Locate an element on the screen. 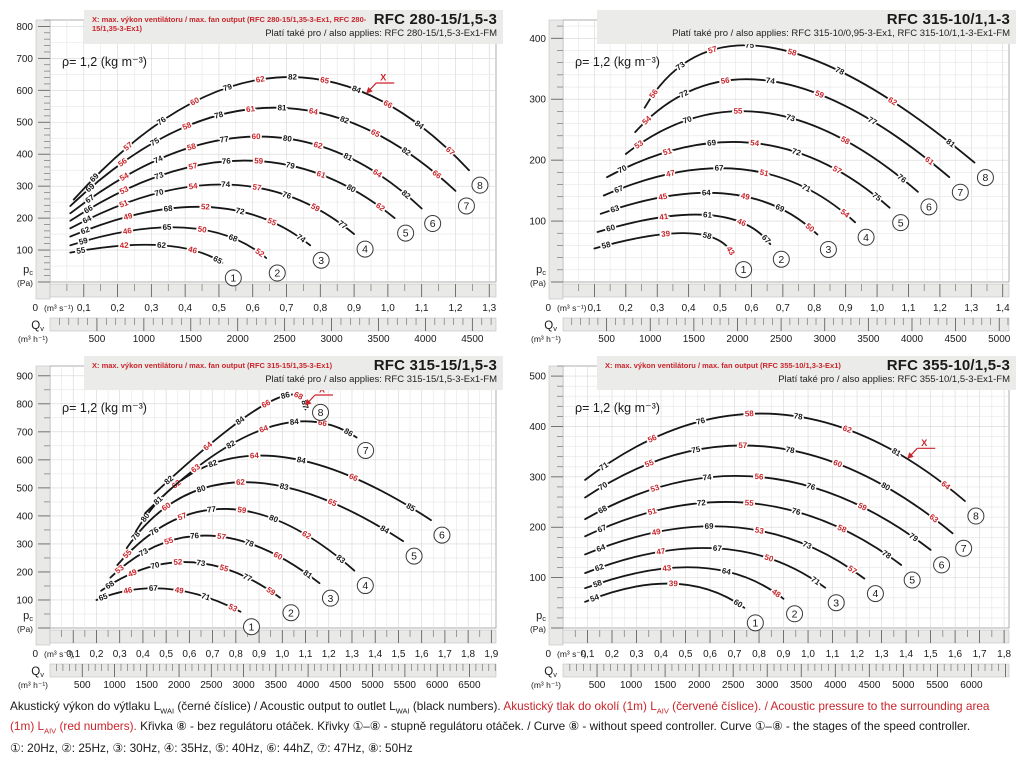 The width and height of the screenshot is (1024, 768). svg-text: 76 is located at coordinates (227, 161).